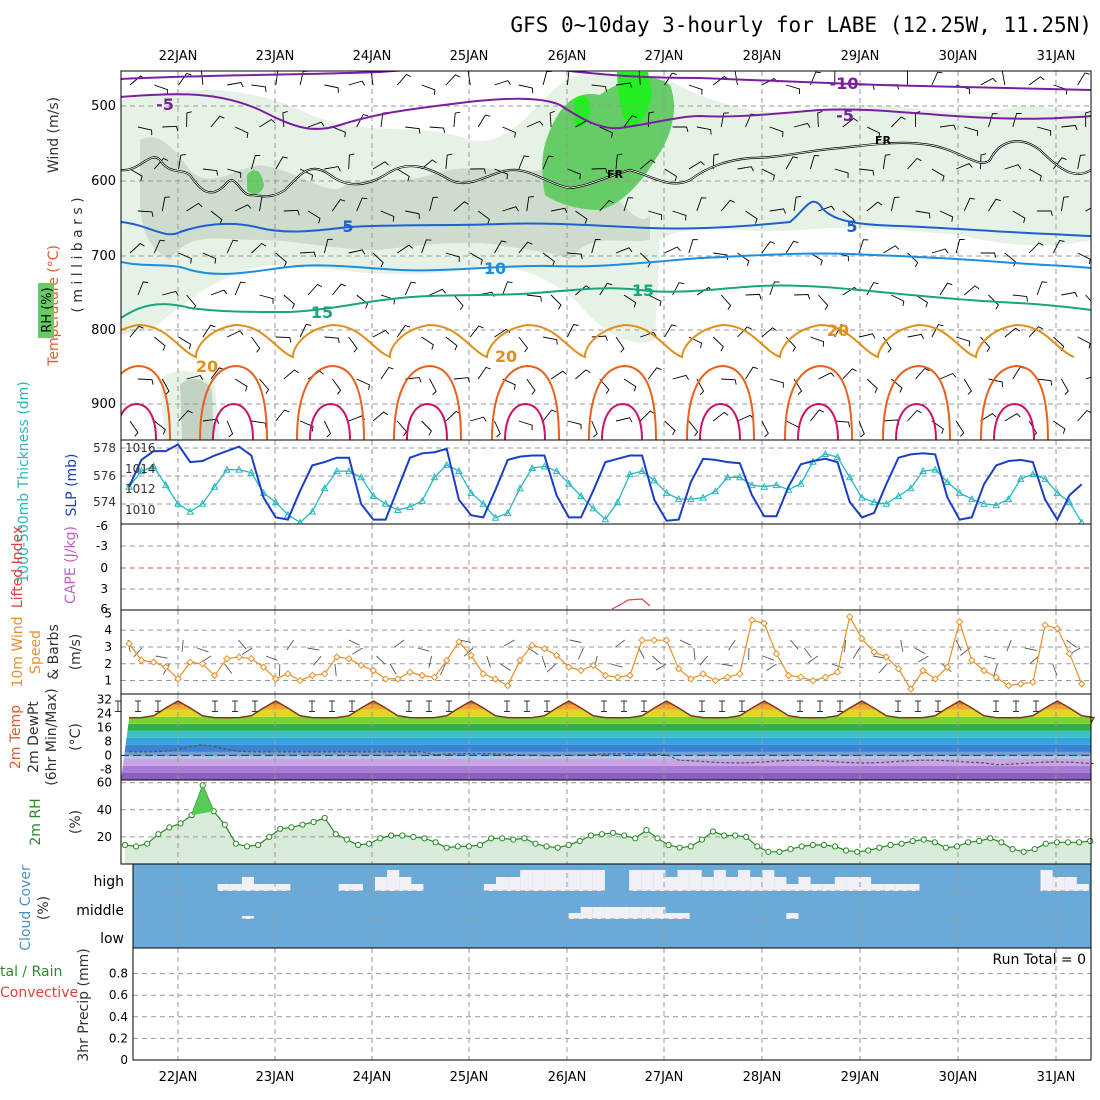  I want to click on date-label-top: 30JAN, so click(958, 56).